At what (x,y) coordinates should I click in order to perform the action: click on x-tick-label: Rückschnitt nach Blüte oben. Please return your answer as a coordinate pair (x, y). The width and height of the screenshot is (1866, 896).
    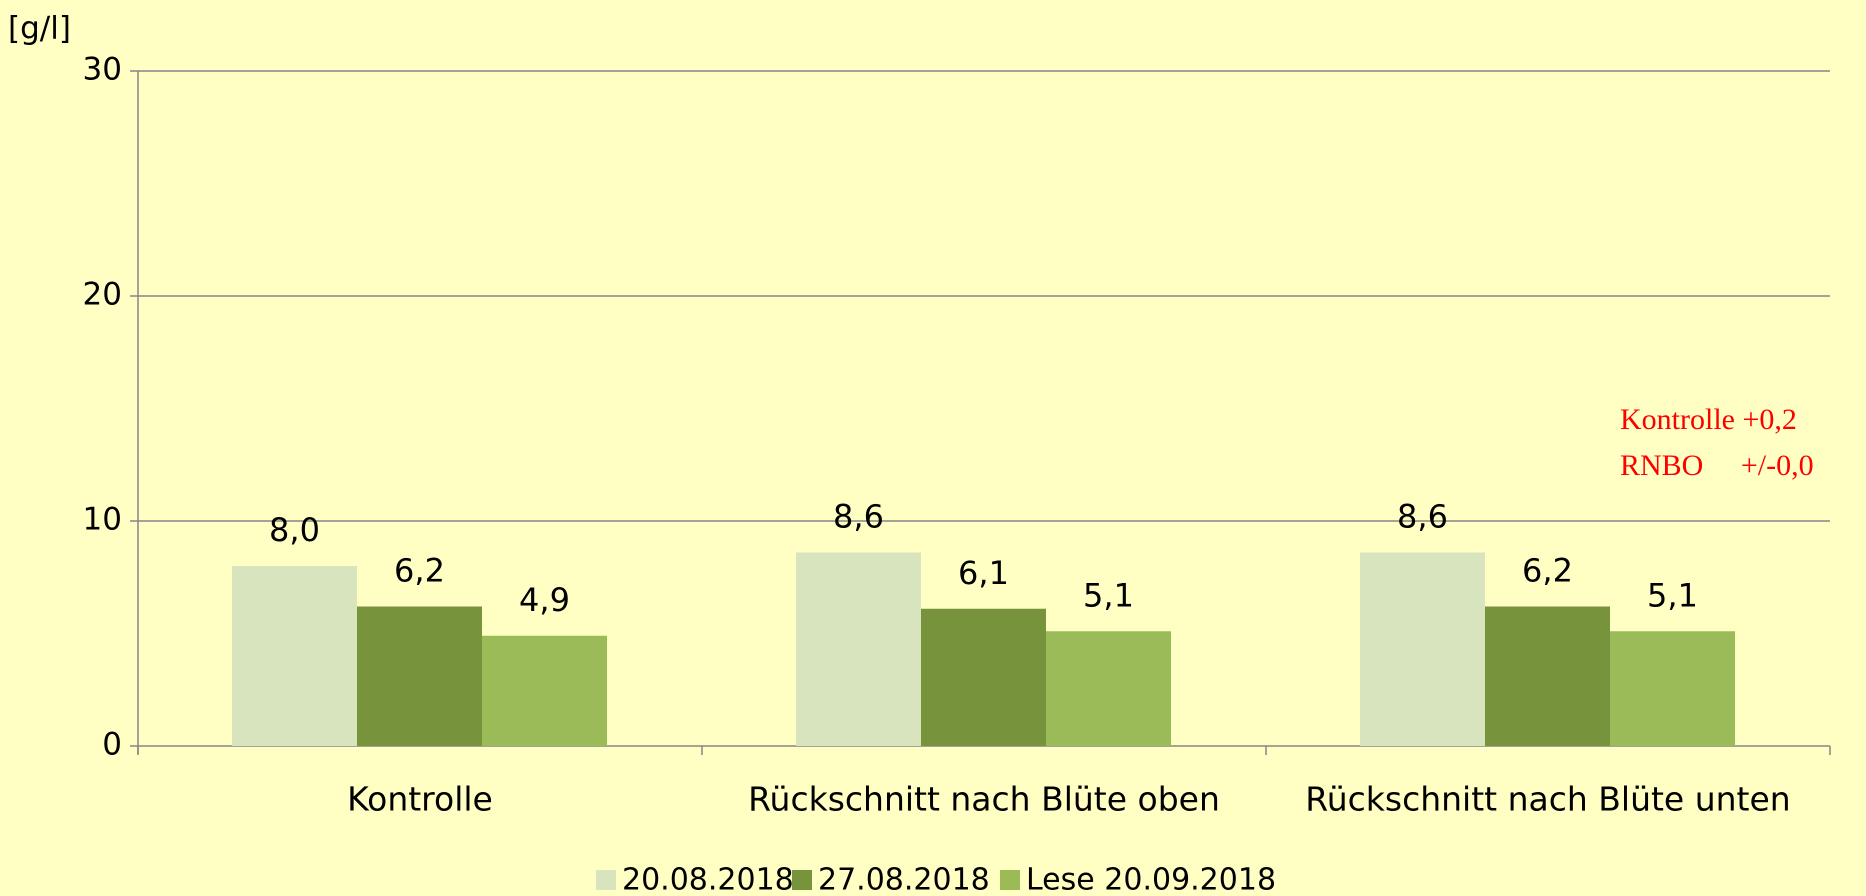
    Looking at the image, I should click on (984, 799).